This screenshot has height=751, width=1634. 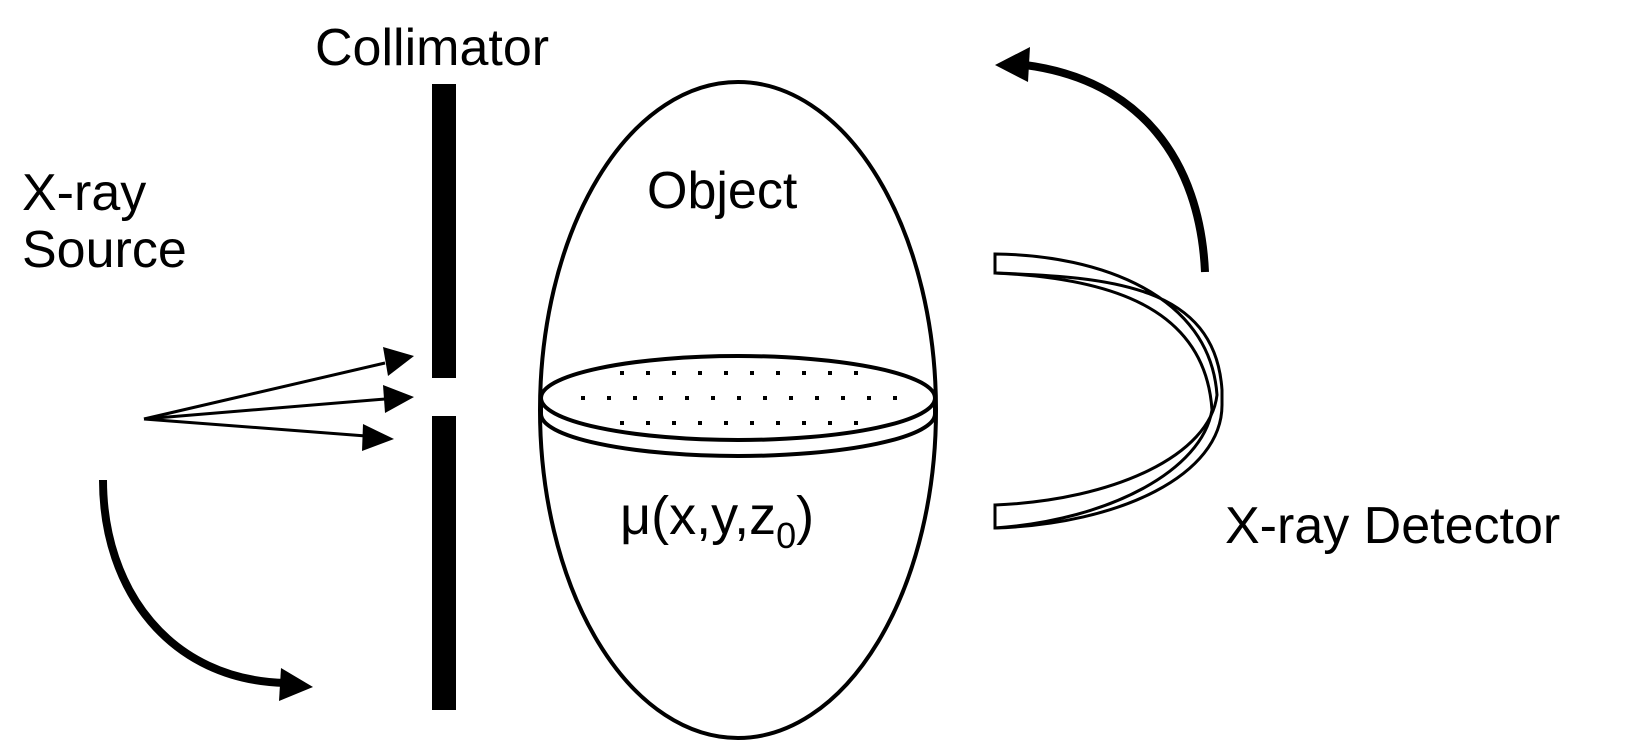 What do you see at coordinates (1104, 400) in the screenshot?
I see `detector-band-inner-edge` at bounding box center [1104, 400].